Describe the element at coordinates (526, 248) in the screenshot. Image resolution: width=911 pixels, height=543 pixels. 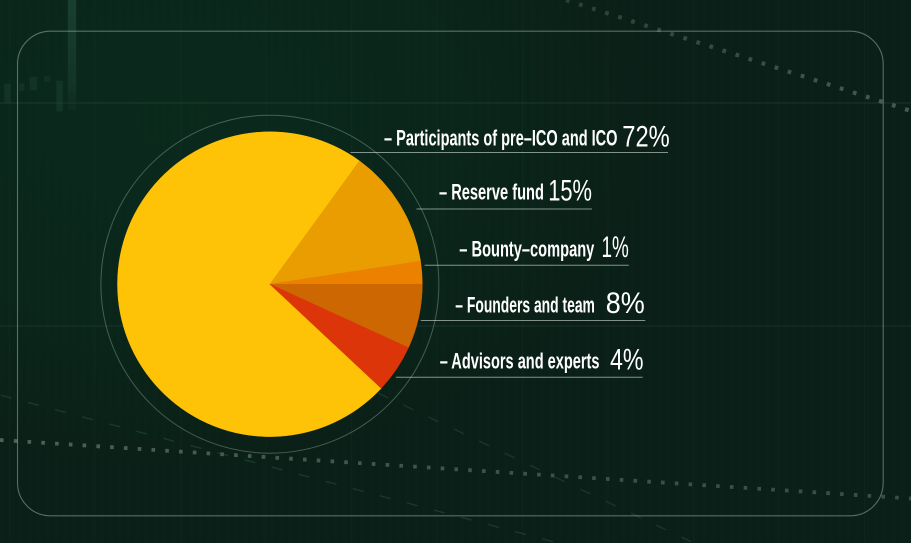
I see `svg-text: – Bounty–company` at that location.